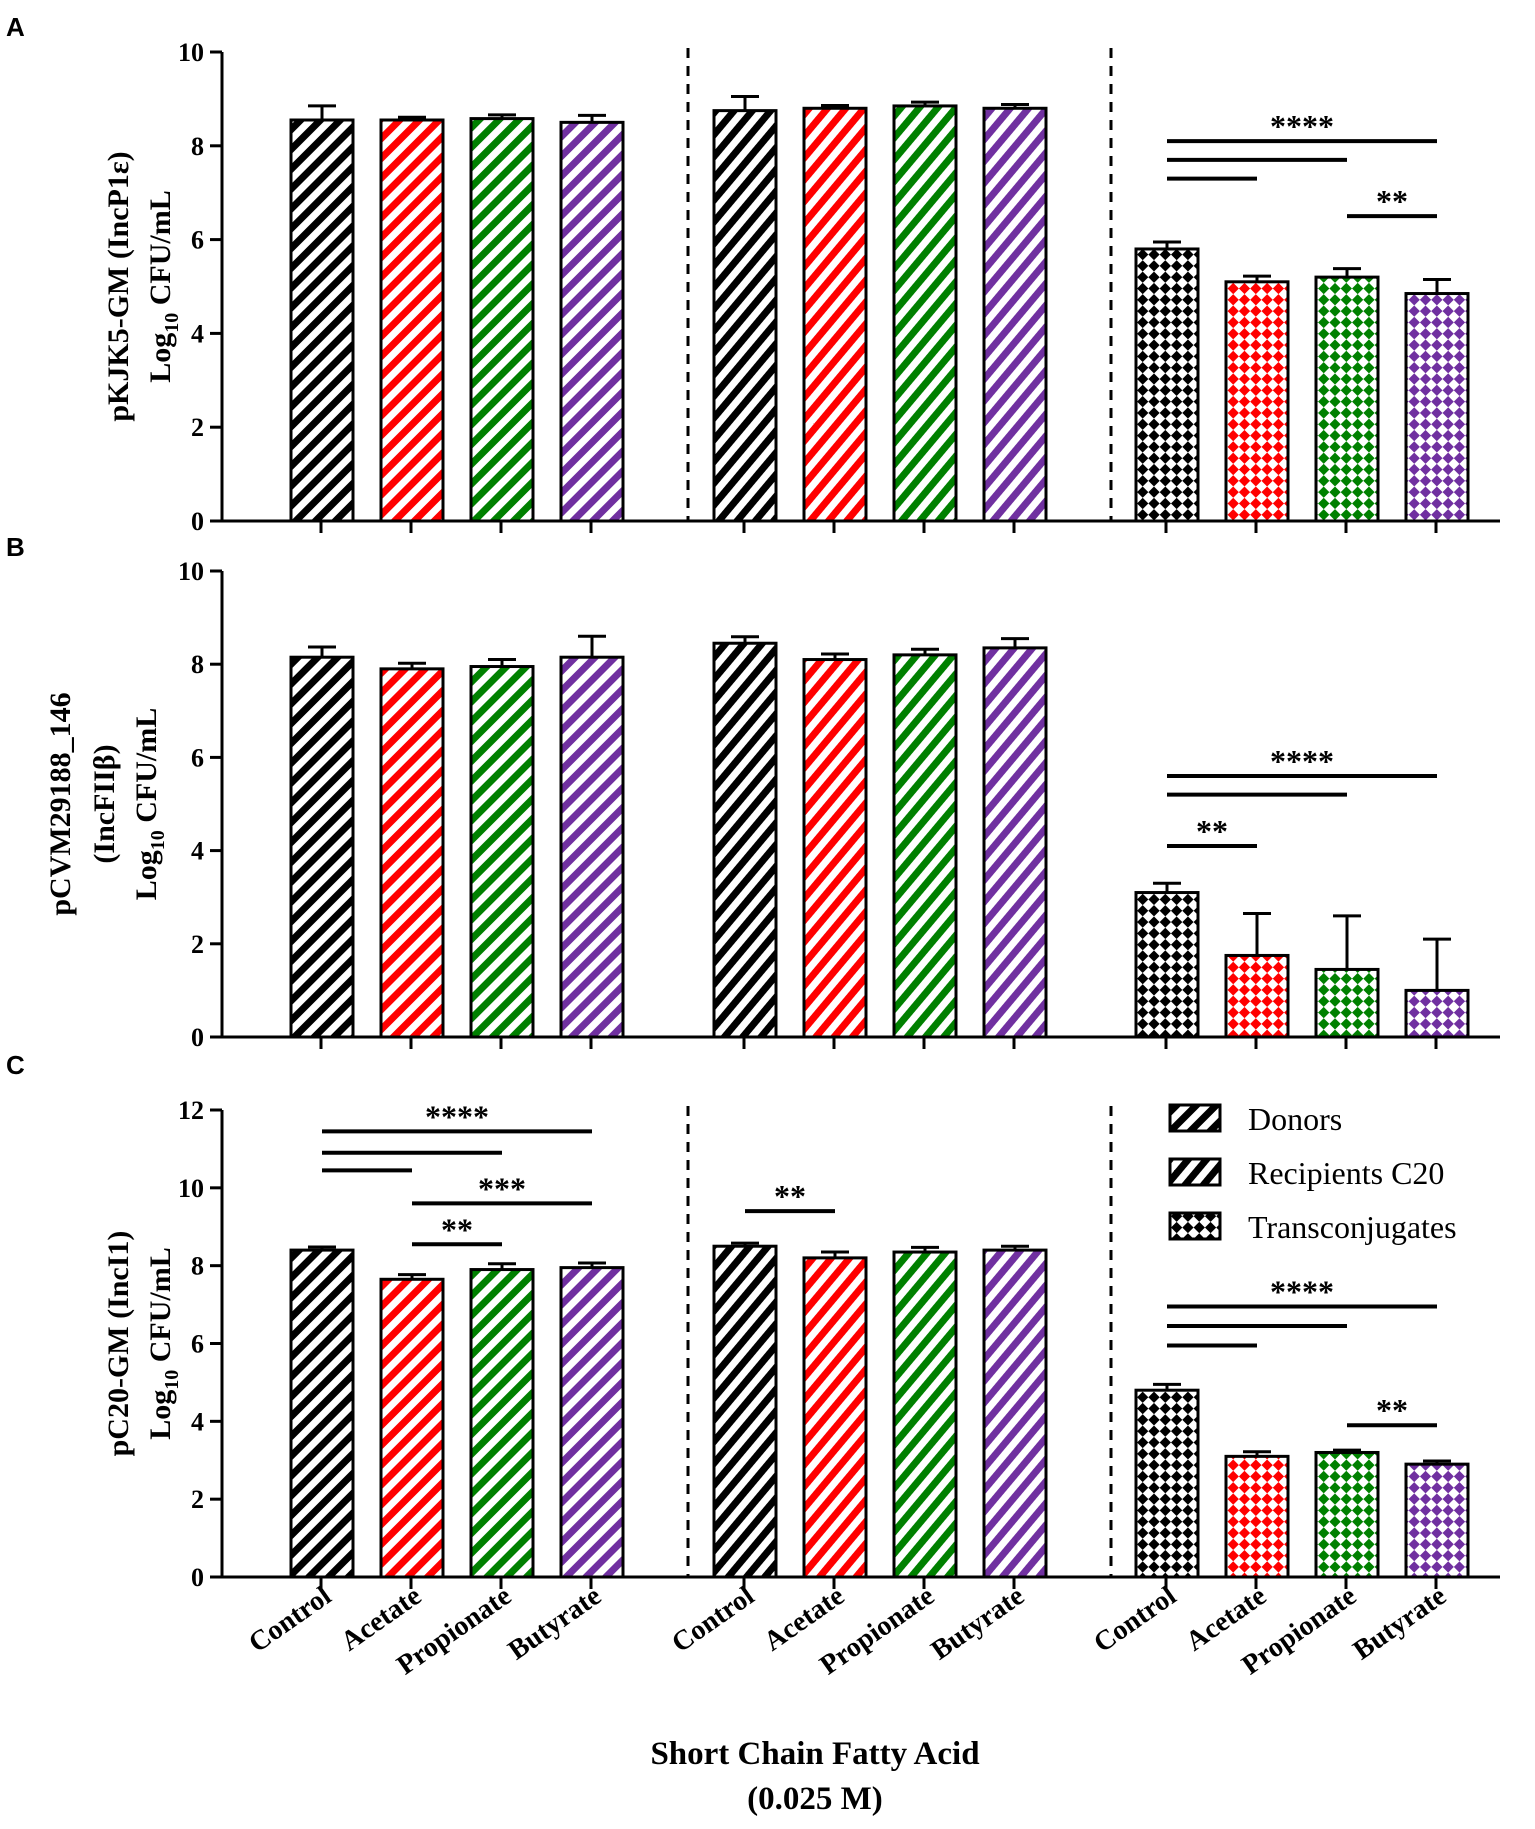 The image size is (1535, 1829). Describe the element at coordinates (925, 1414) in the screenshot. I see `bar-C-recipients-c20-propionate` at that location.